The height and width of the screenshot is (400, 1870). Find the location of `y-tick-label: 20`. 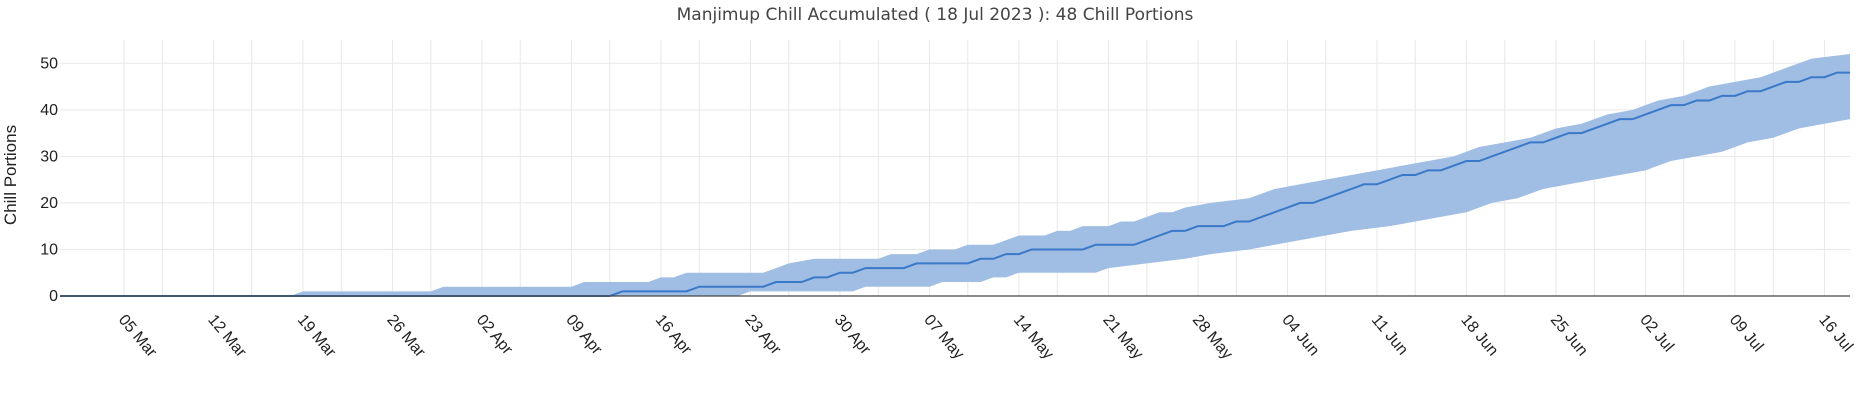

y-tick-label: 20 is located at coordinates (49, 203).